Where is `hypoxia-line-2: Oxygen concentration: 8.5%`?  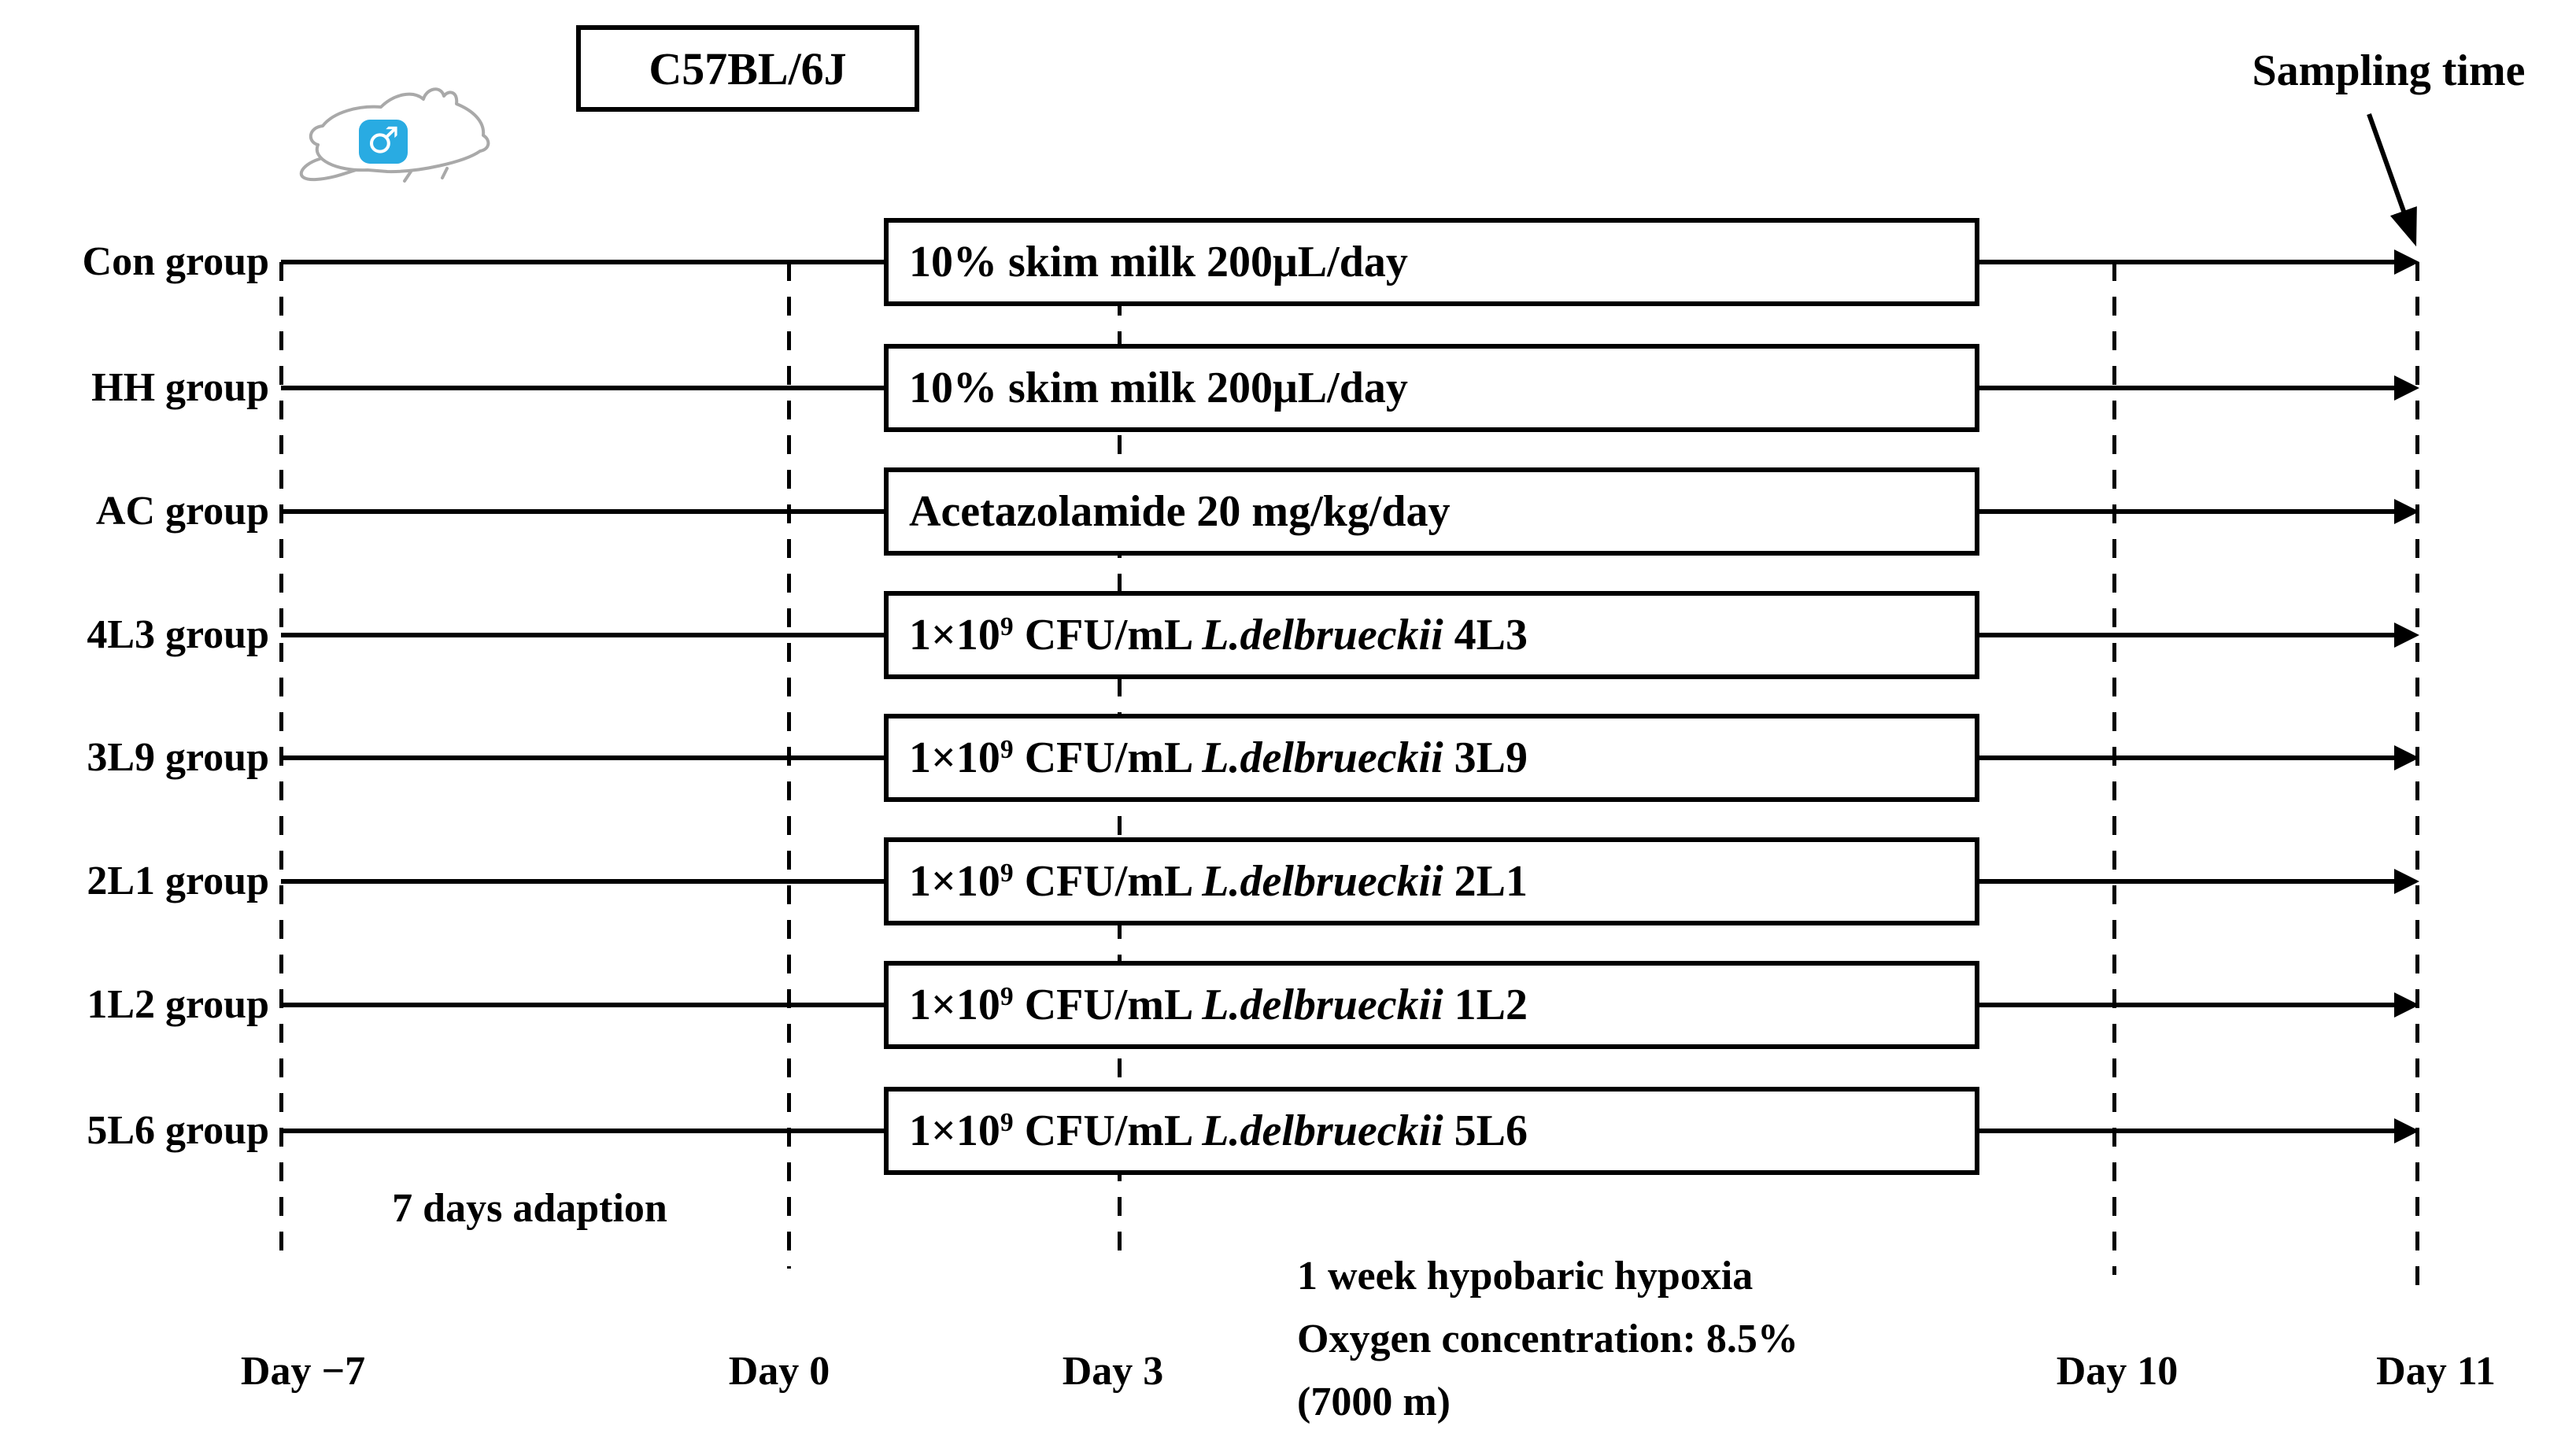 hypoxia-line-2: Oxygen concentration: 8.5% is located at coordinates (1547, 1339).